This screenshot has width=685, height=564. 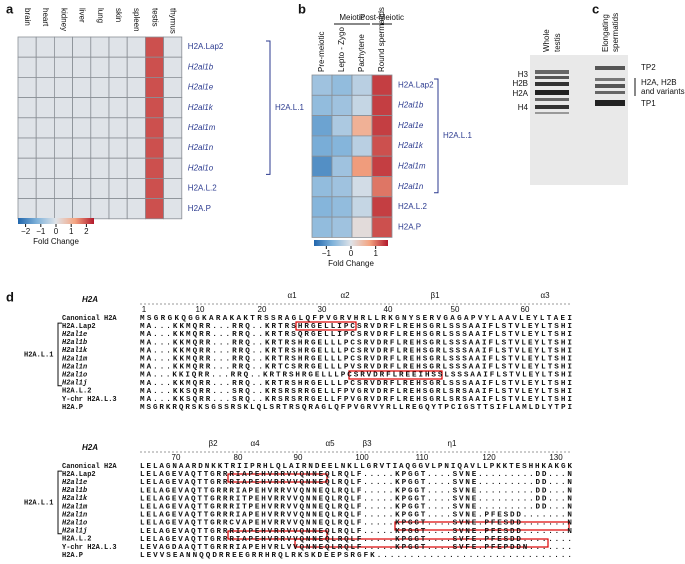 What do you see at coordinates (605, 33) in the screenshot?
I see `lane-label: Elongating` at bounding box center [605, 33].